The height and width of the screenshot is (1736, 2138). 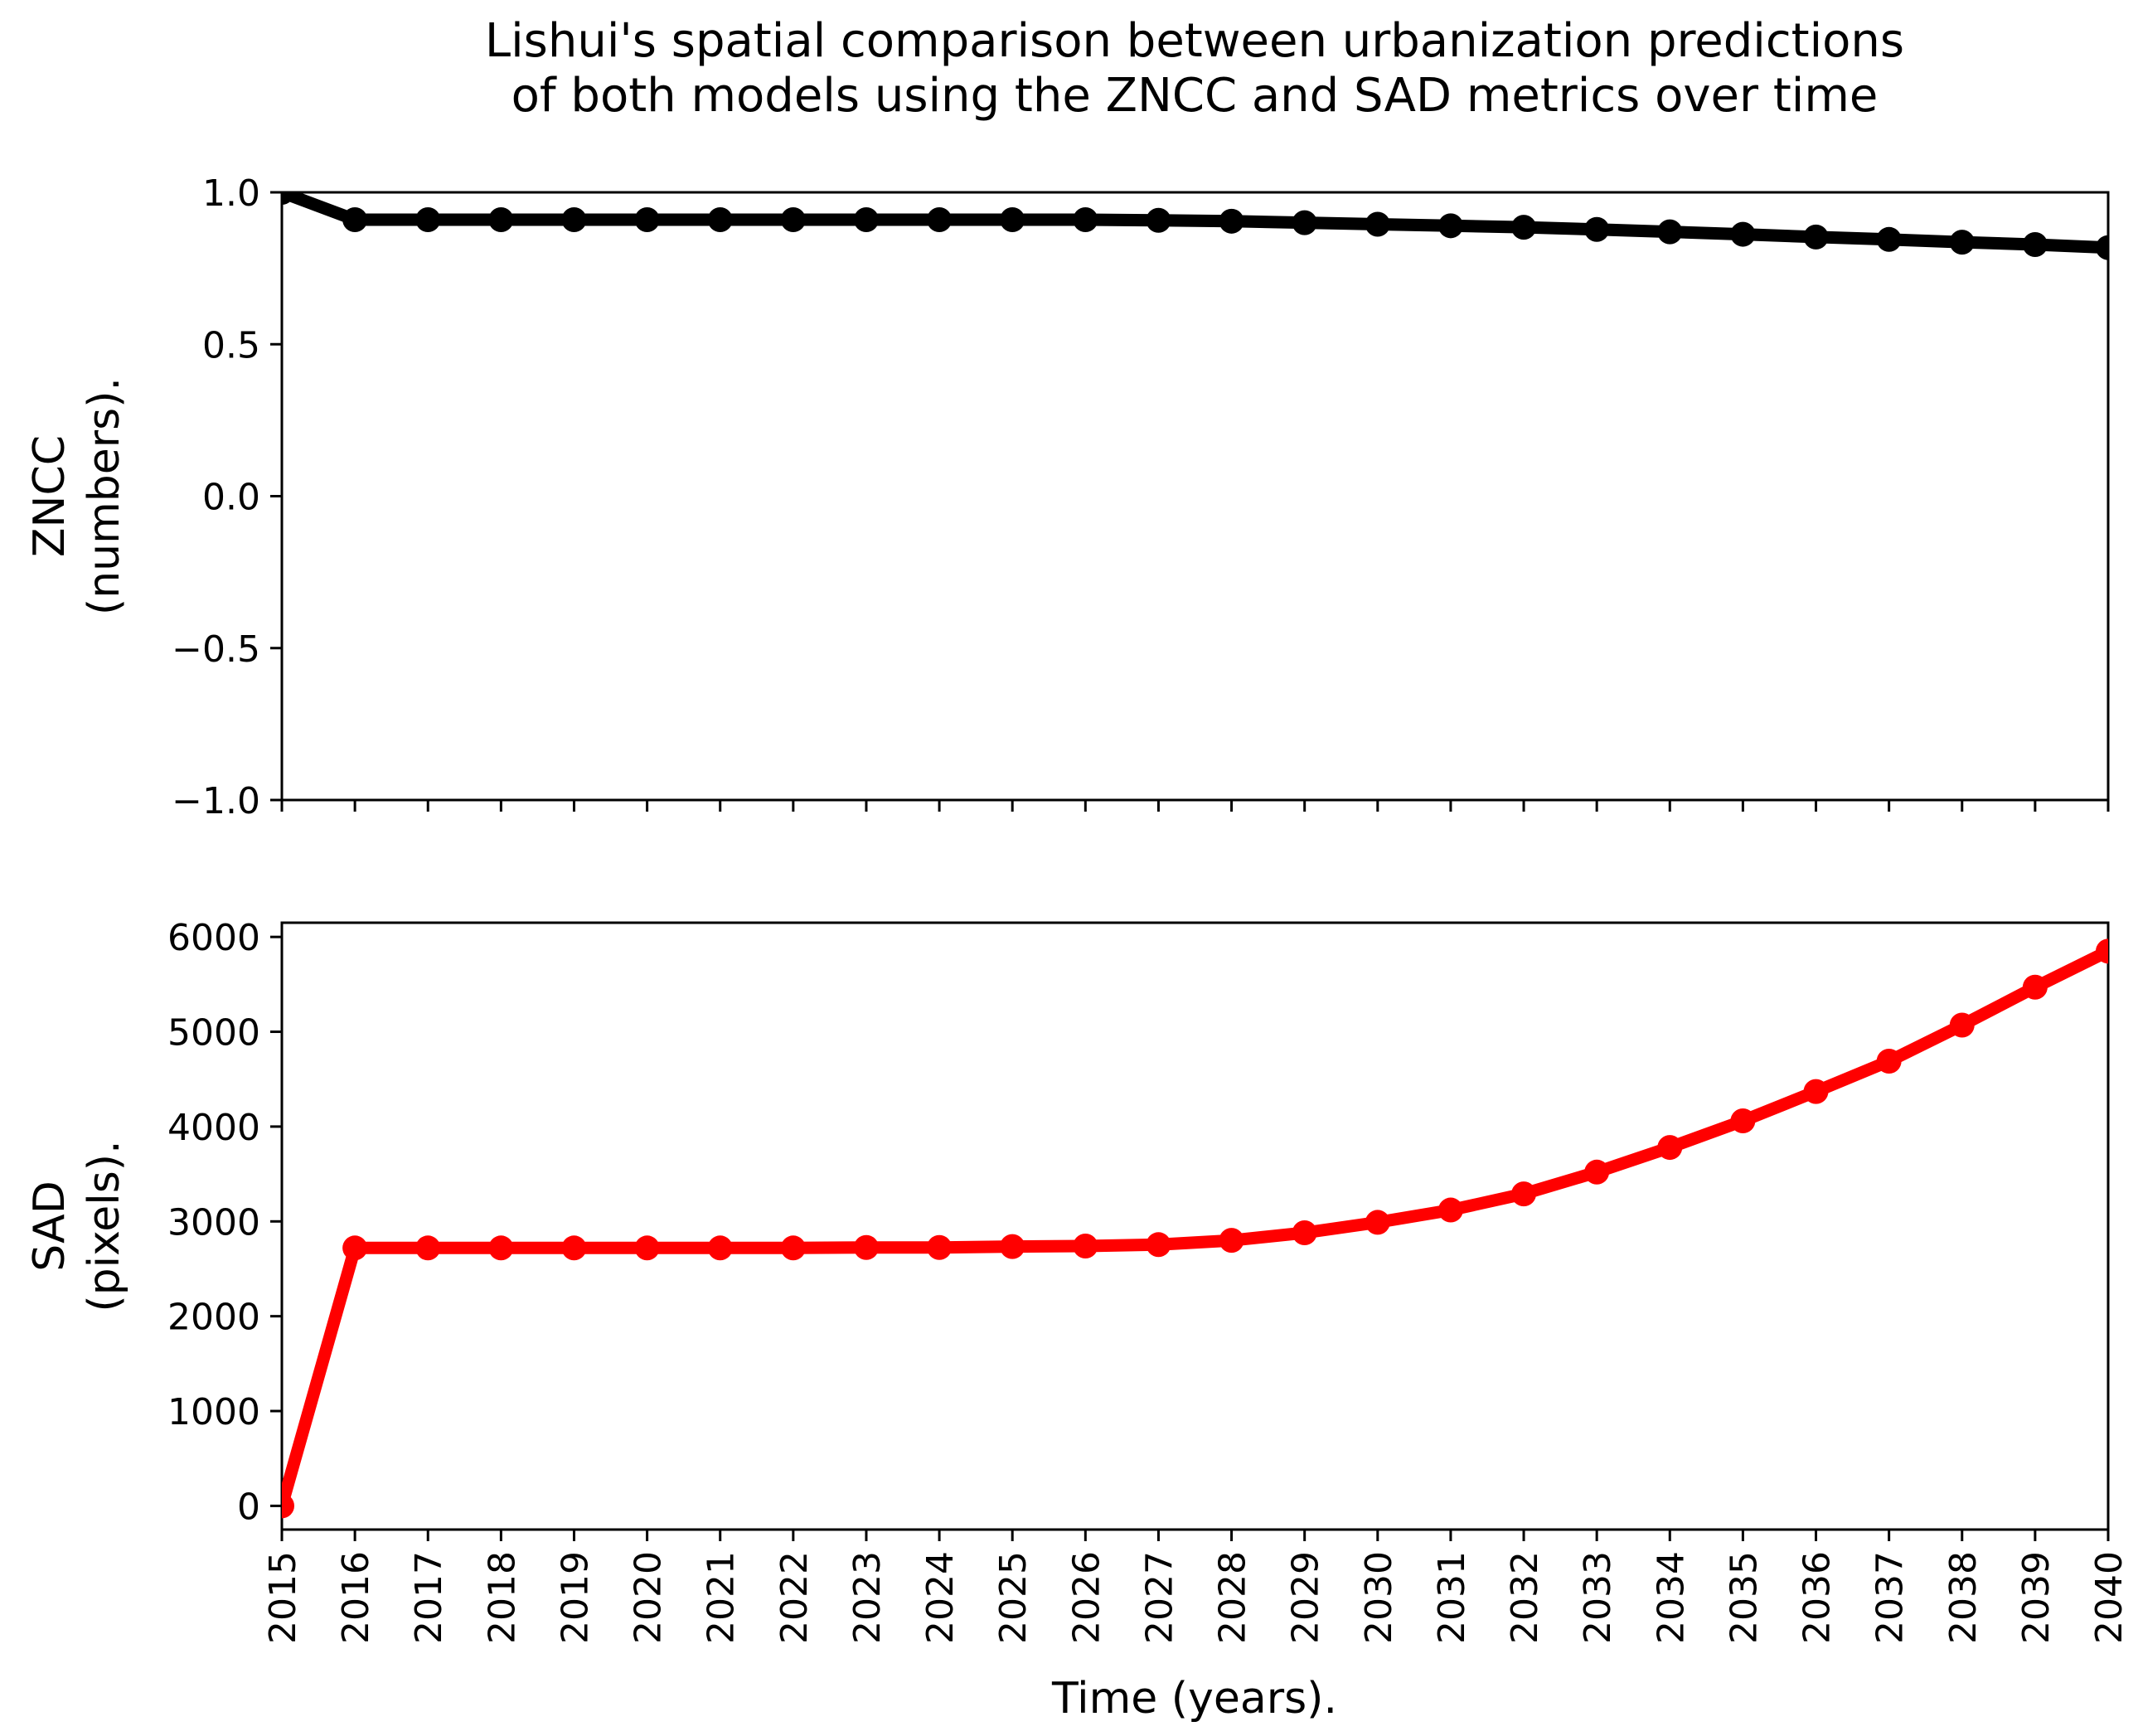 What do you see at coordinates (941, 1597) in the screenshot?
I see `x-tick-label: 2024` at bounding box center [941, 1597].